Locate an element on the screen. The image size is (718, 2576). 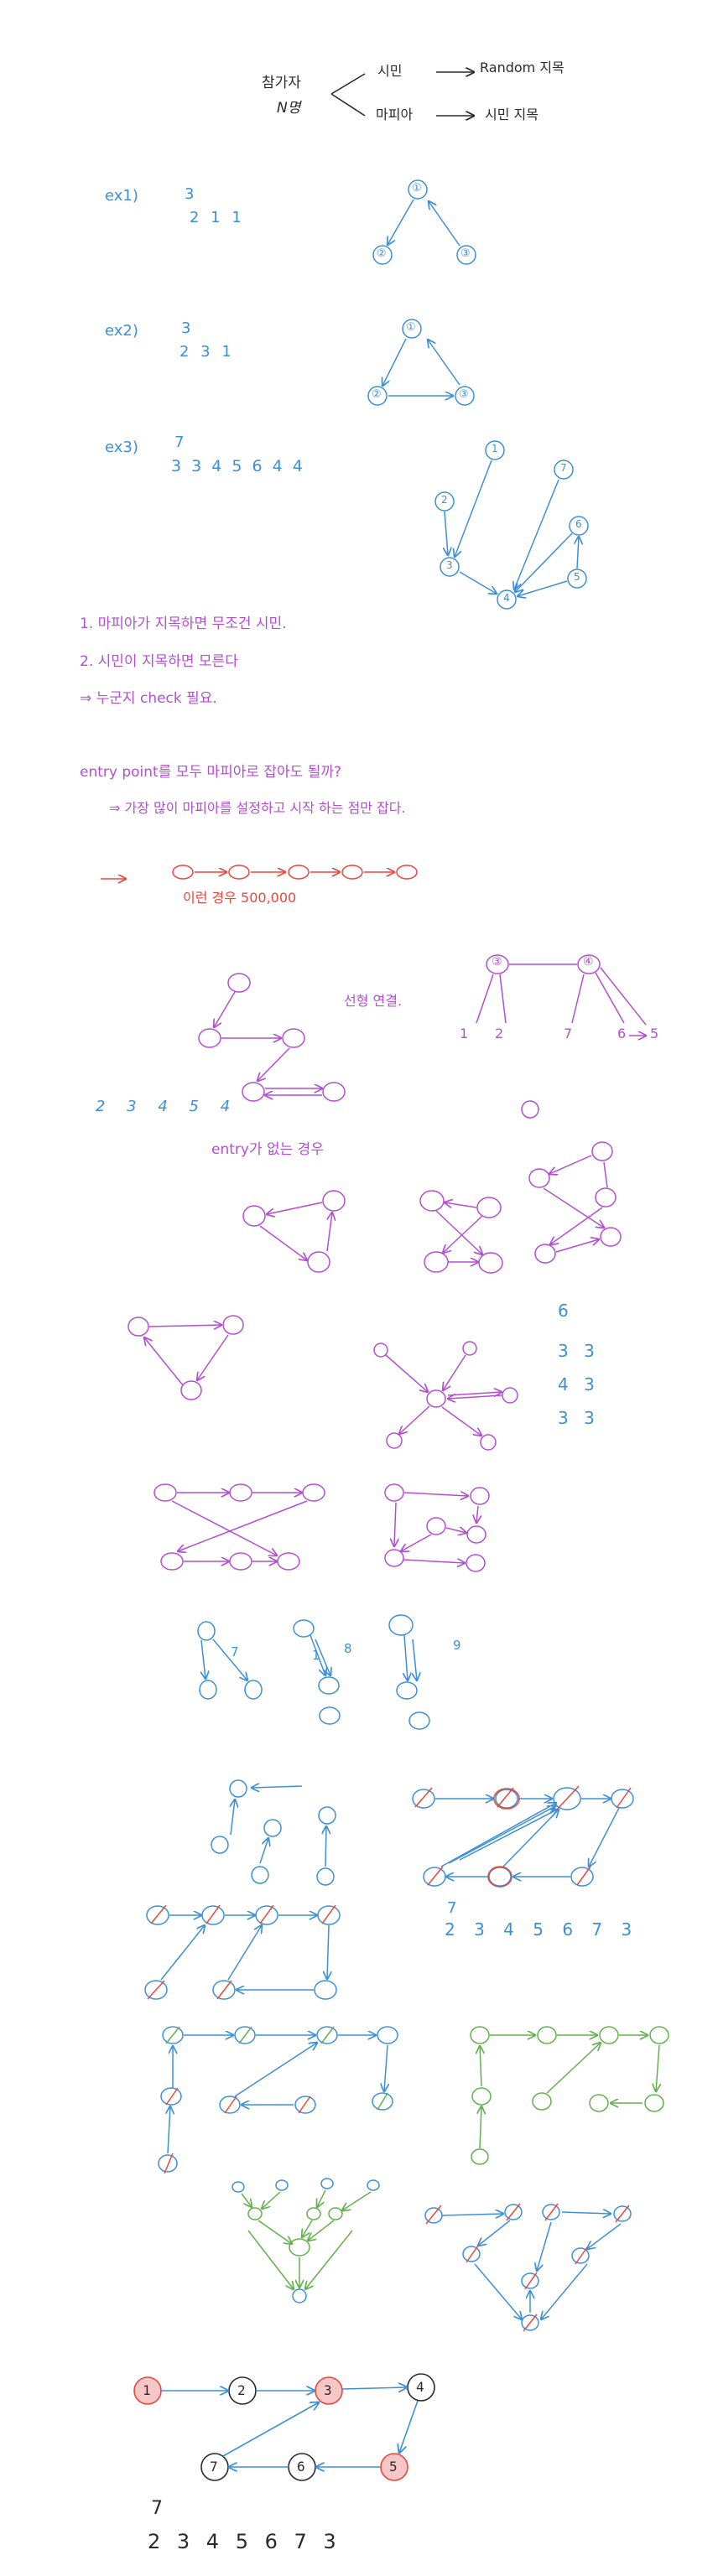
note-line-3: ⇒ 누군지 check 필요. is located at coordinates (148, 698).